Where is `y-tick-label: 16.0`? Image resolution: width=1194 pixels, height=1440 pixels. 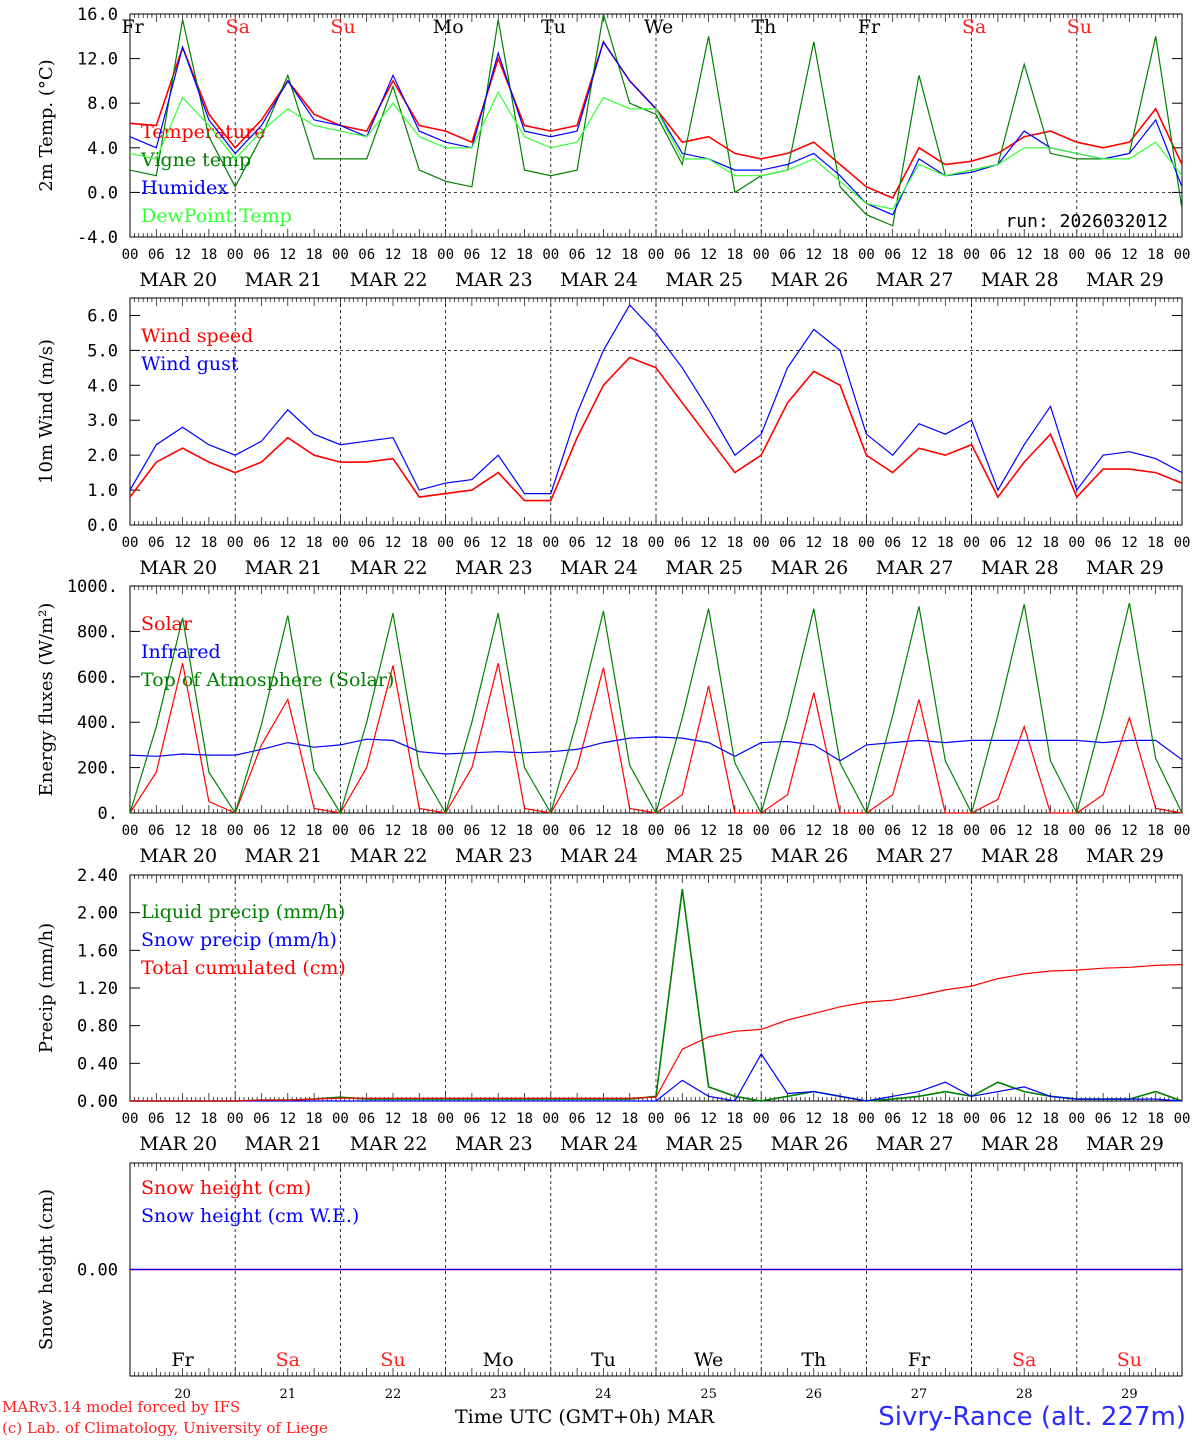
y-tick-label: 16.0 is located at coordinates (97, 15).